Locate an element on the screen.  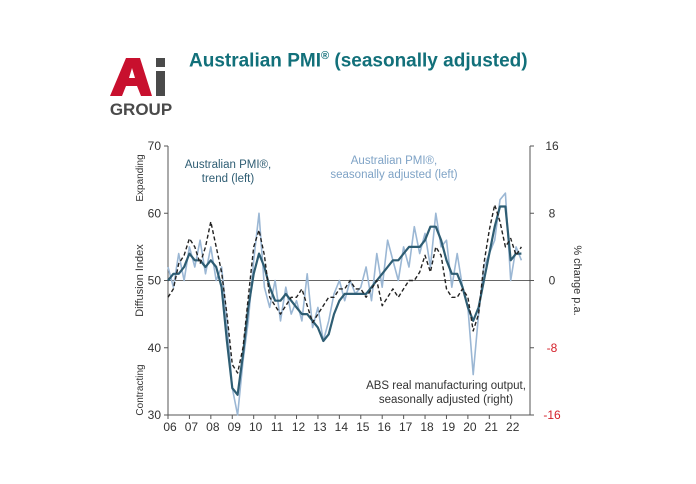
x-tick-label: 06 is located at coordinates (170, 427).